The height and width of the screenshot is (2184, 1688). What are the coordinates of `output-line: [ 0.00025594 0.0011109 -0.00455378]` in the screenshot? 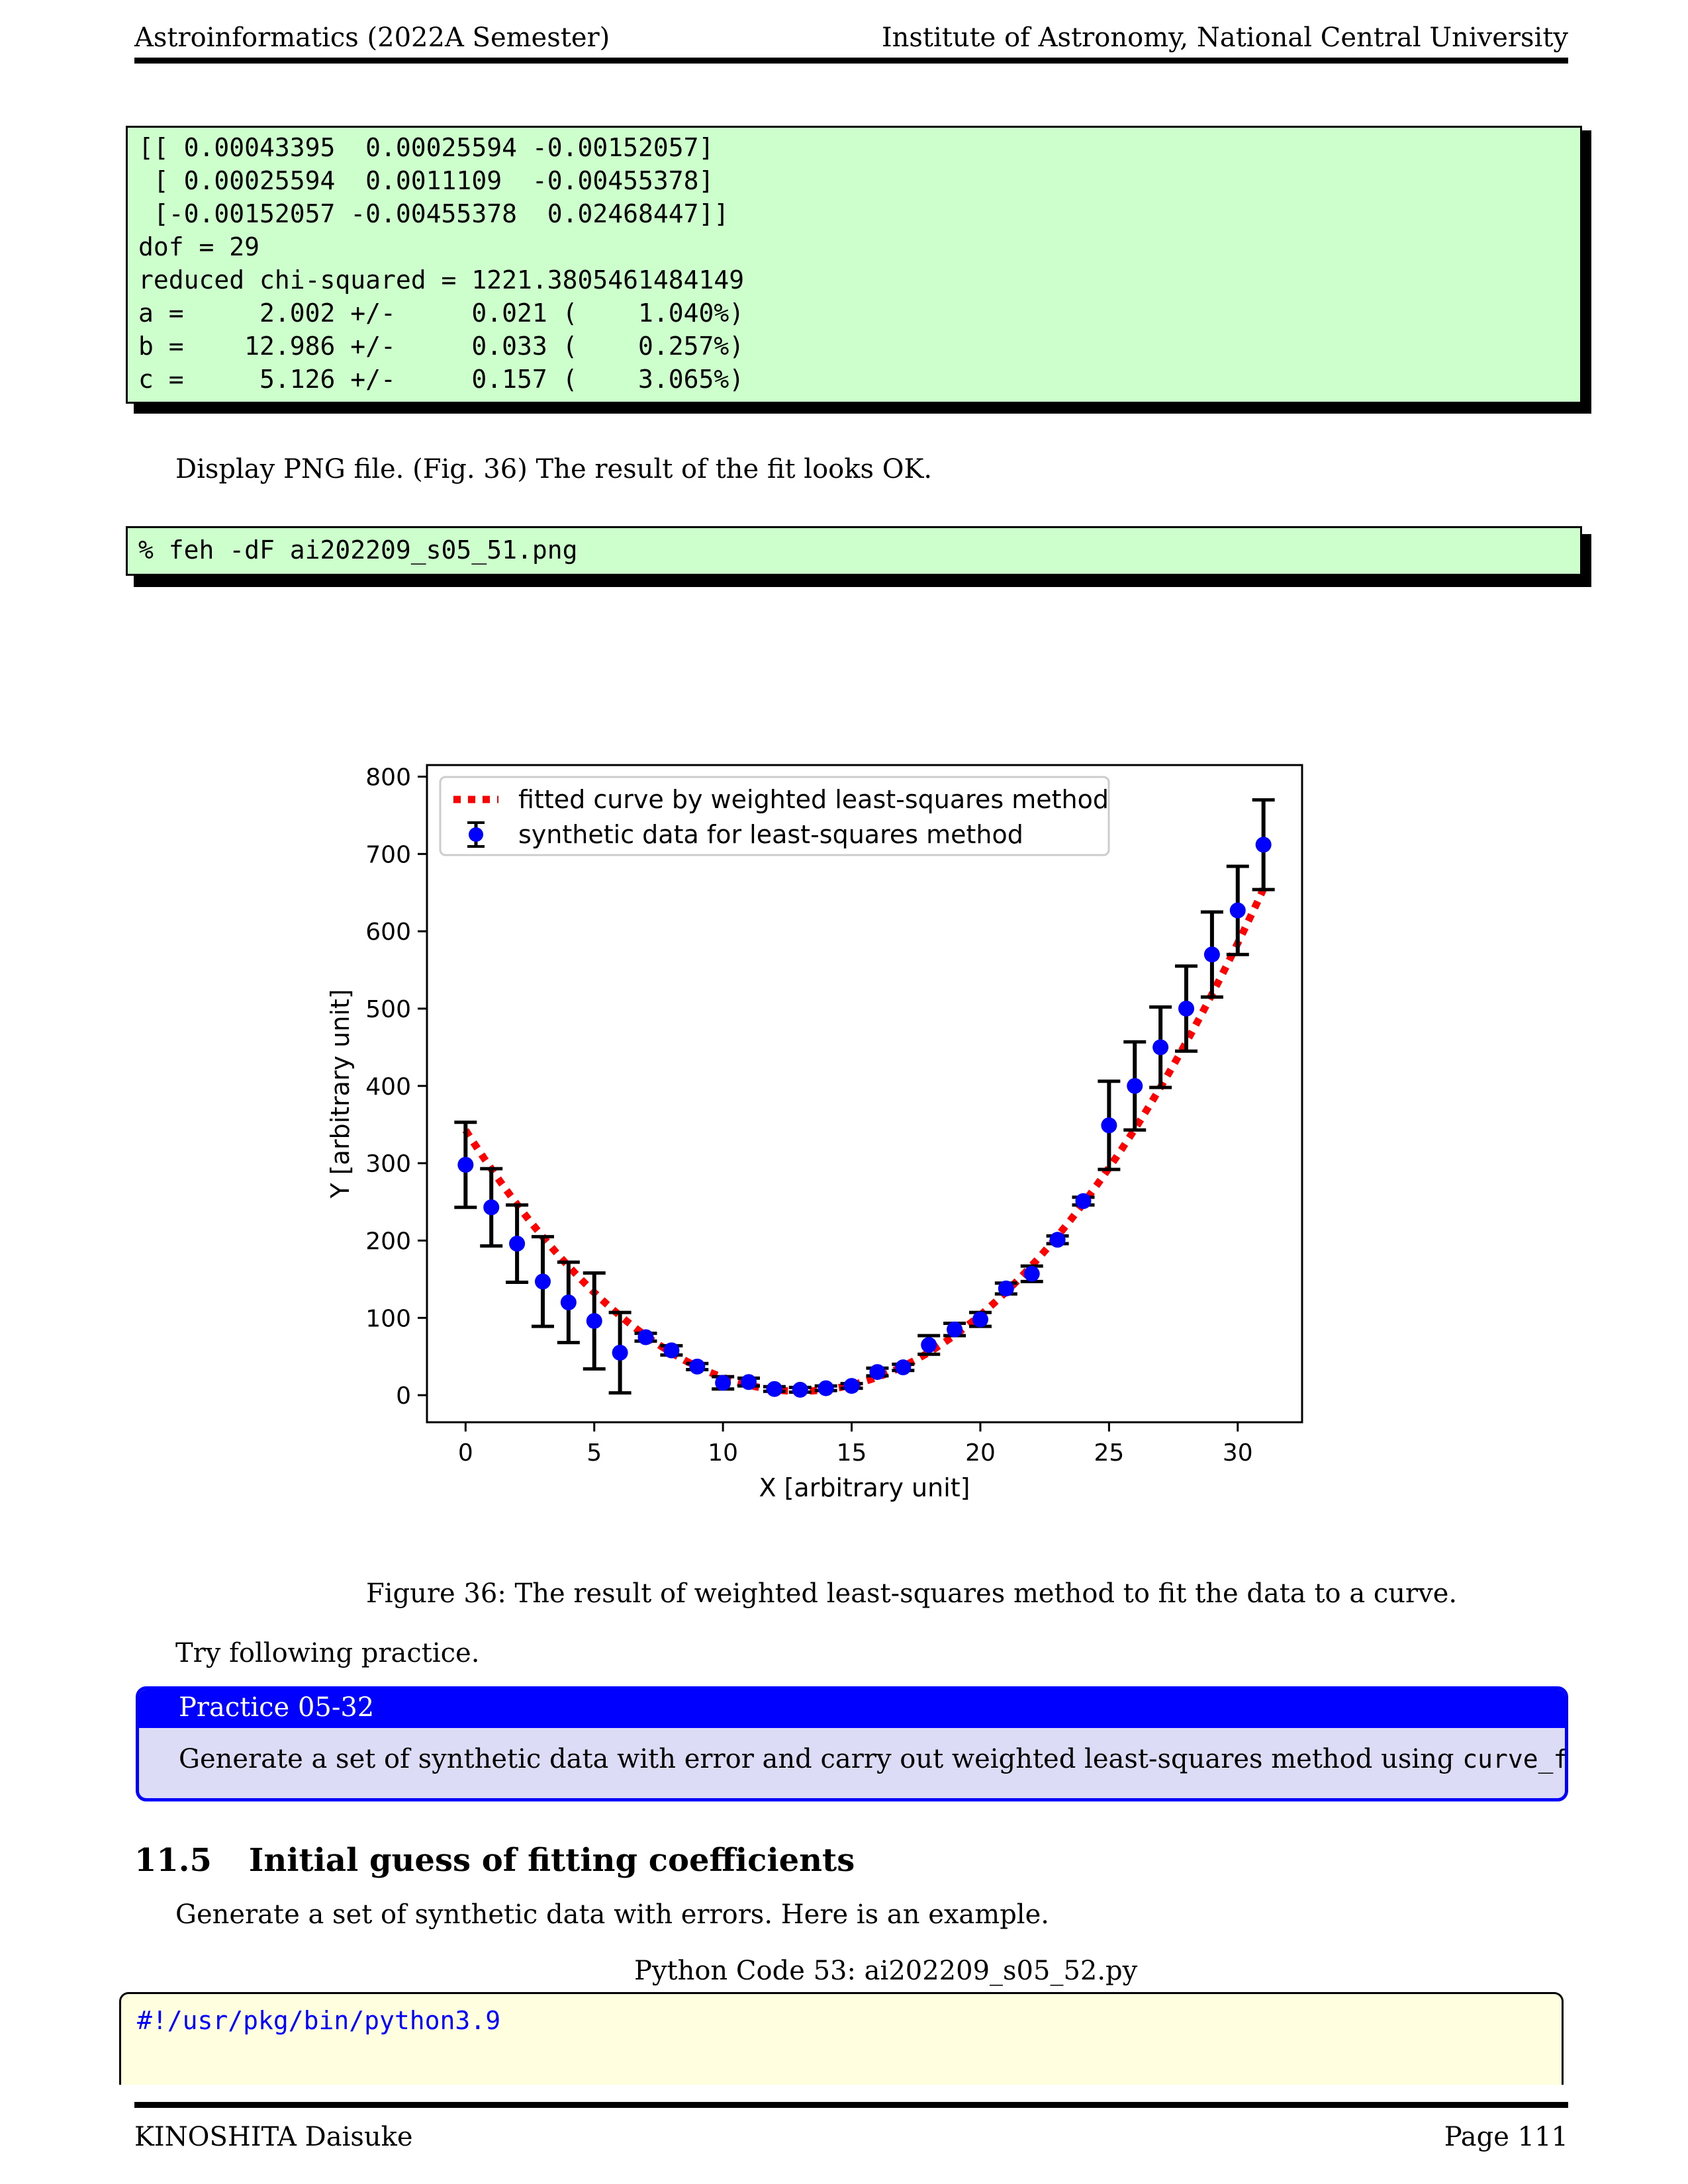 It's located at (426, 181).